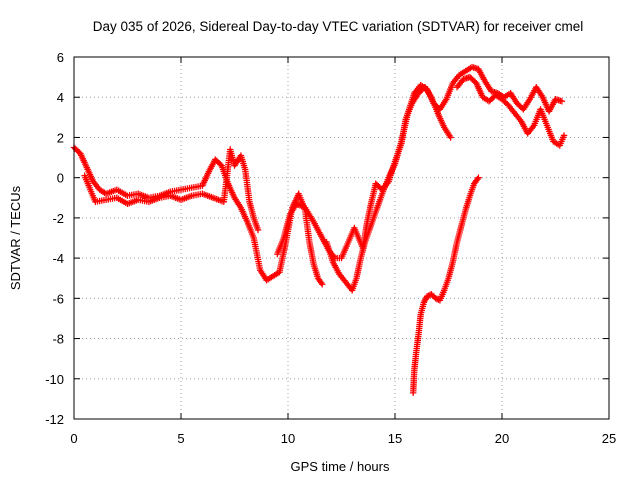 Image resolution: width=640 pixels, height=480 pixels. I want to click on x-tick-label: 20, so click(502, 438).